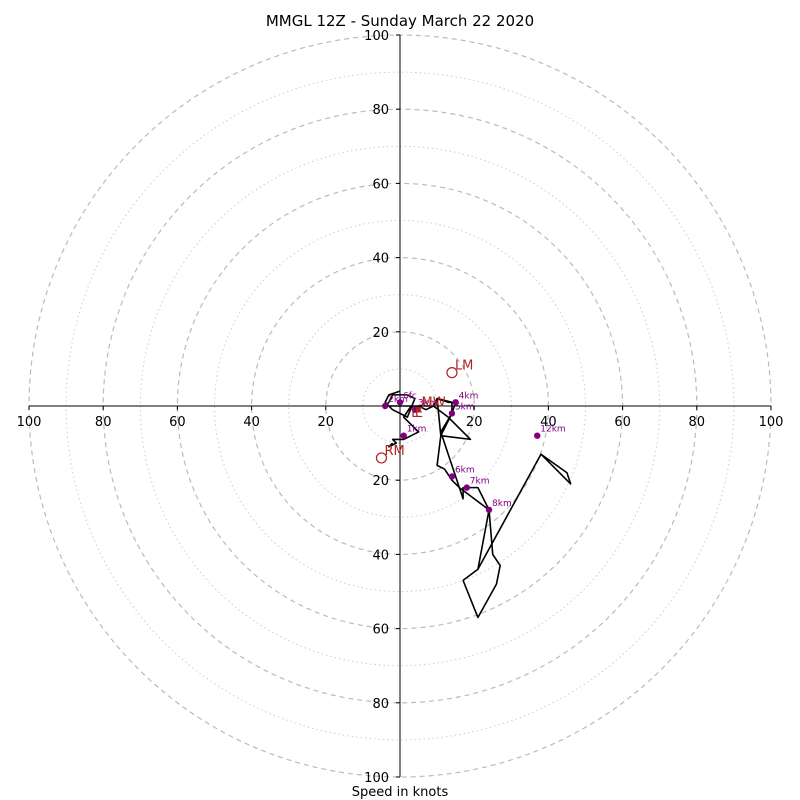  I want to click on chart-title: MMGL 12Z - Sunday March 22 2020, so click(400, 21).